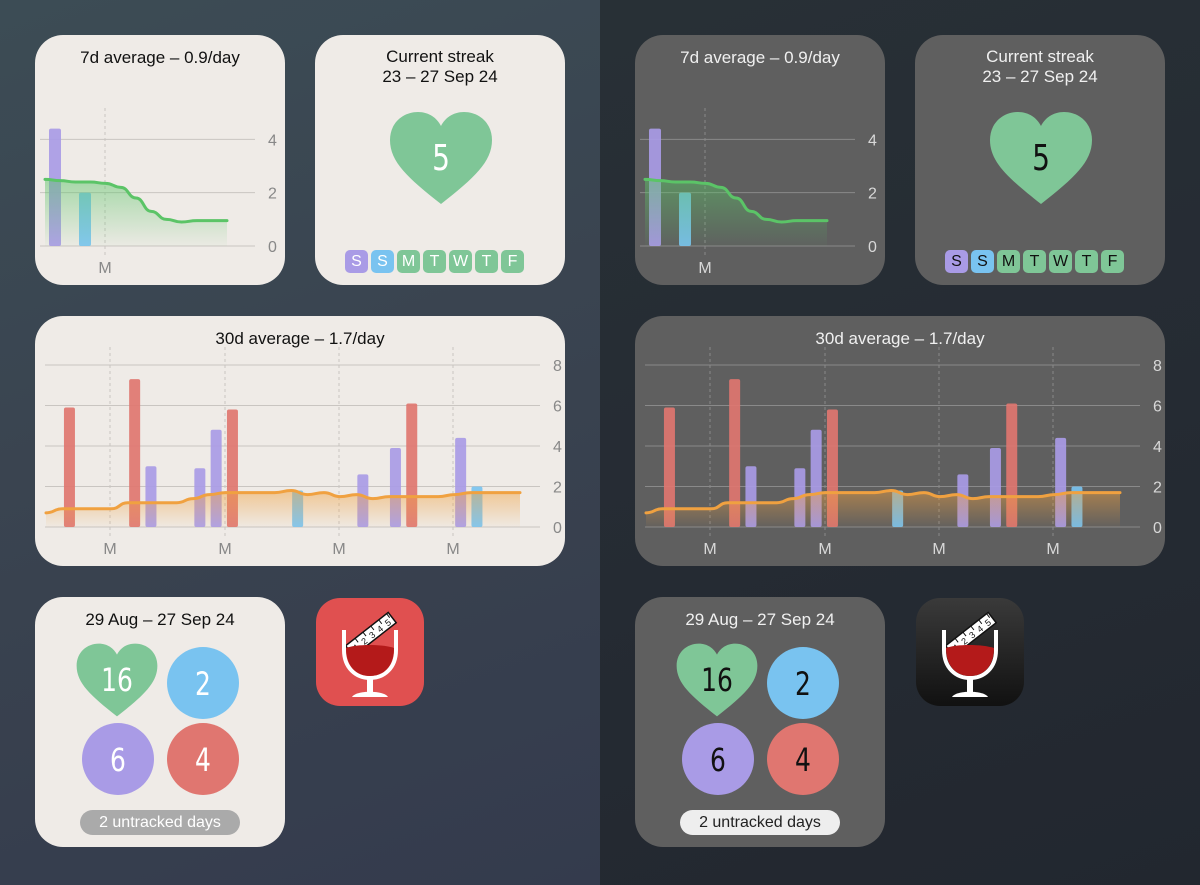  I want to click on purple-circle-stat: 6, so click(118, 759).